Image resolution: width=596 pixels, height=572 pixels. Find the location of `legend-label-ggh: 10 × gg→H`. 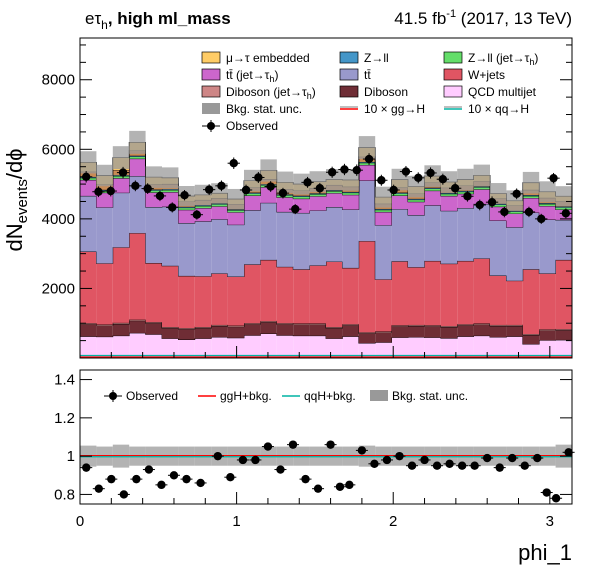

legend-label-ggh: 10 × gg→H is located at coordinates (394, 109).